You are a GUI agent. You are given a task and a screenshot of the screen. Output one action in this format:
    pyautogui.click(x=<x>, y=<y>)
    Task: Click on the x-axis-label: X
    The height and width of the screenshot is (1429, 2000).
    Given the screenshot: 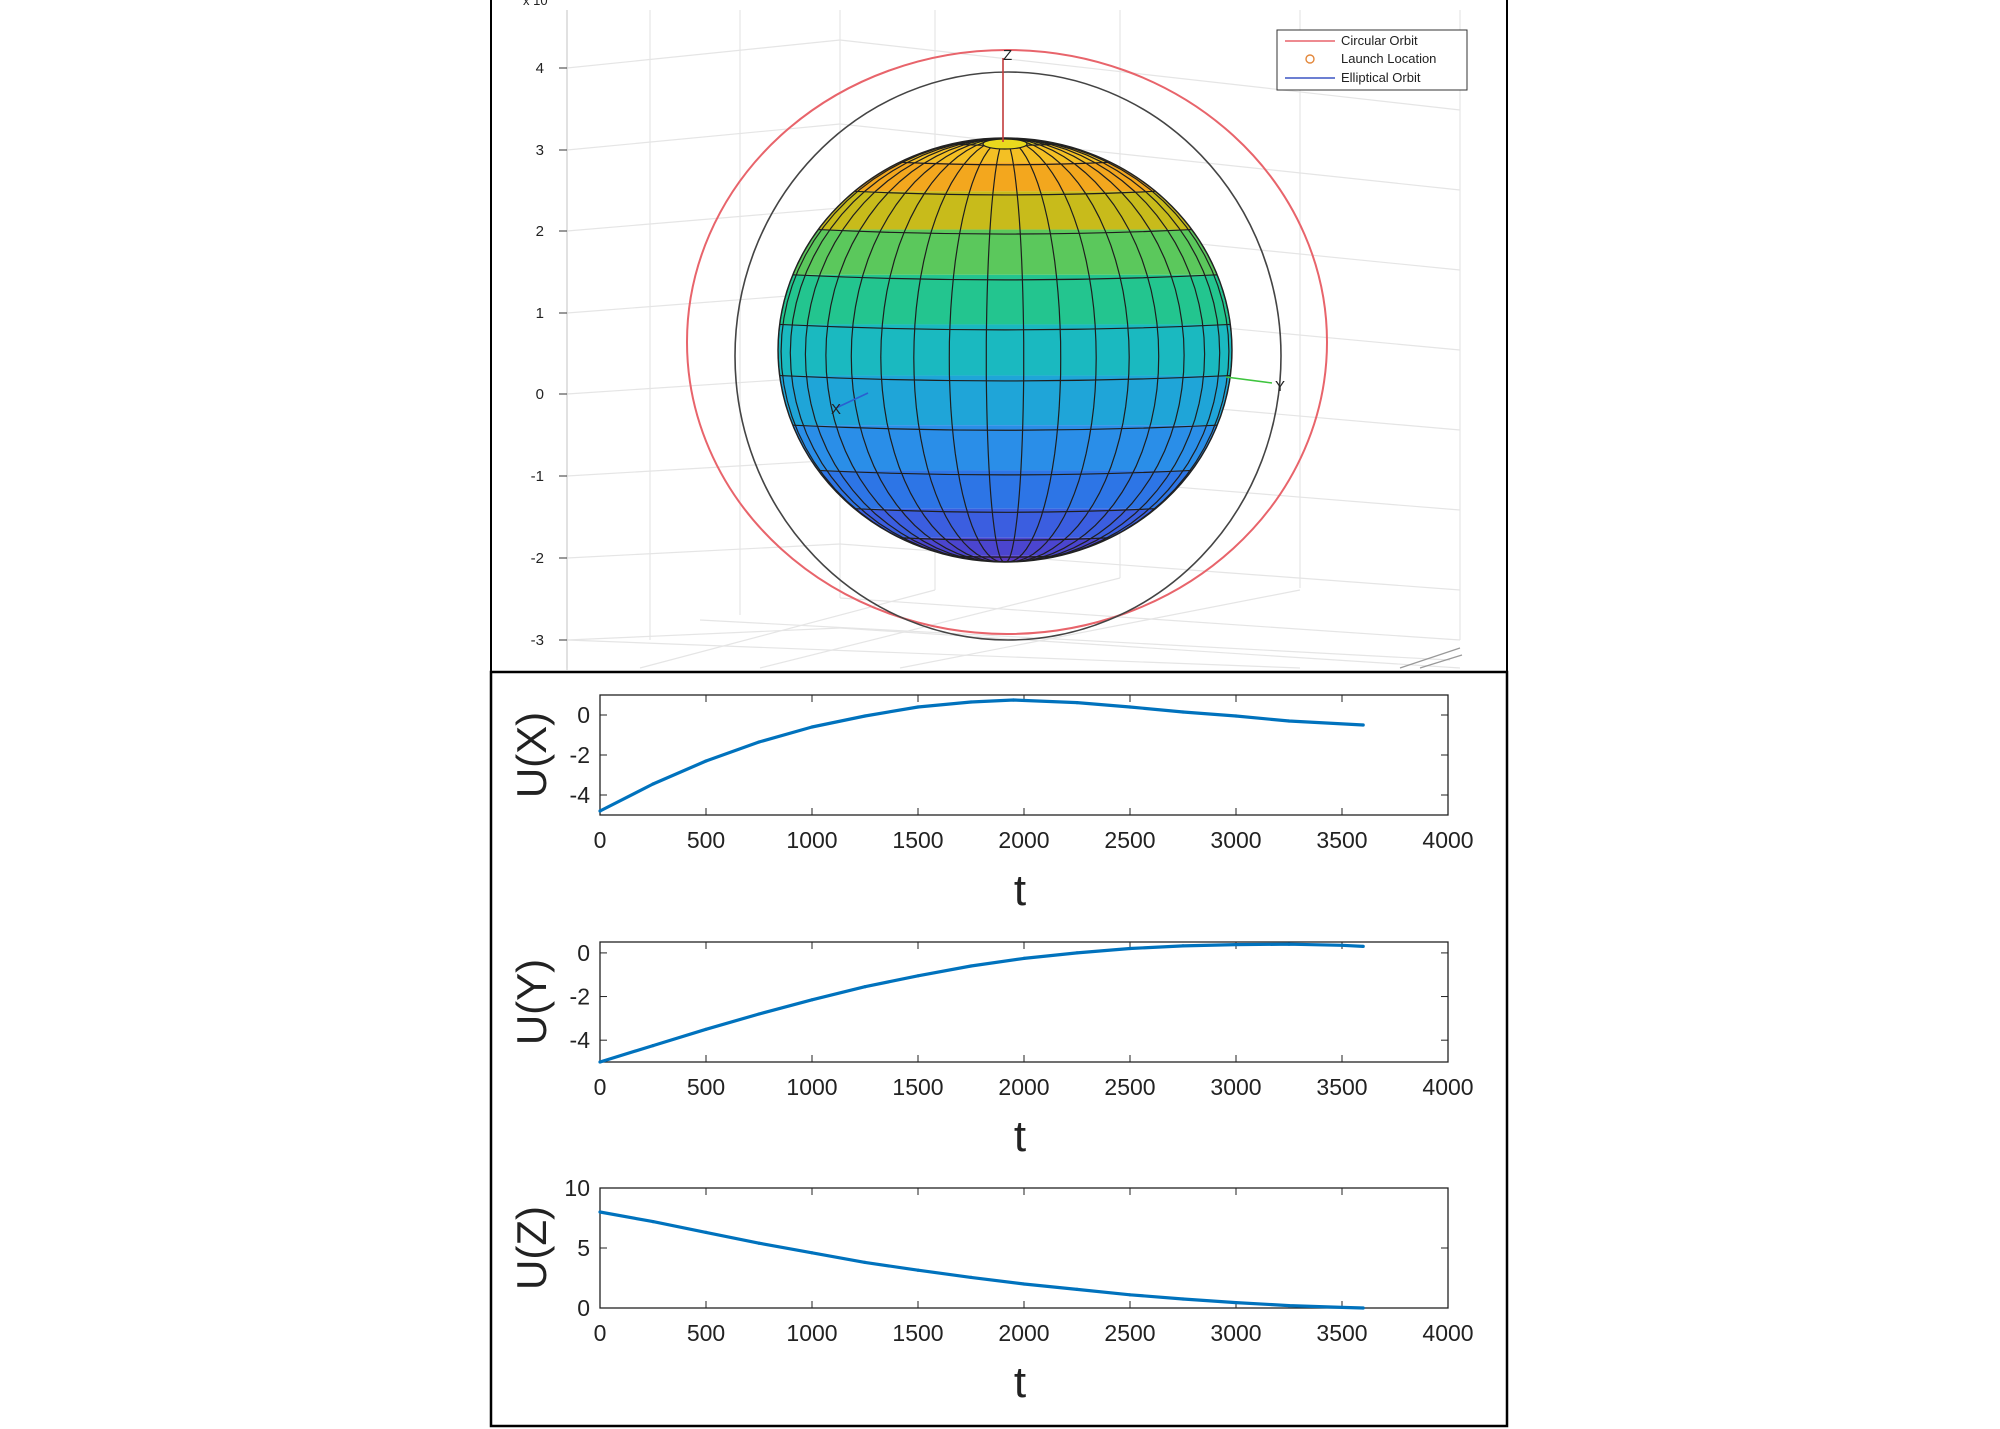 What is the action you would take?
    pyautogui.click(x=836, y=409)
    